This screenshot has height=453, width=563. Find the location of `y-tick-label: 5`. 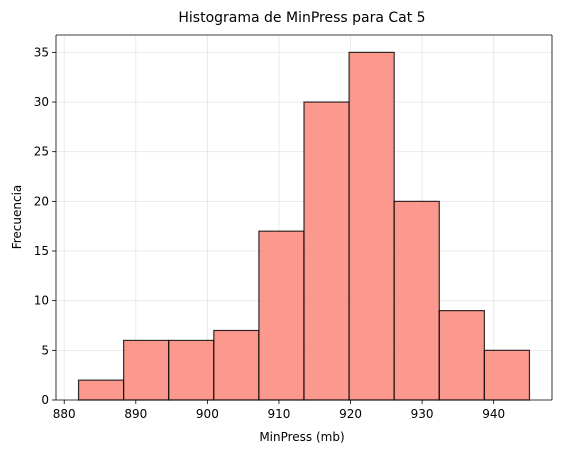

y-tick-label: 5 is located at coordinates (45, 350).